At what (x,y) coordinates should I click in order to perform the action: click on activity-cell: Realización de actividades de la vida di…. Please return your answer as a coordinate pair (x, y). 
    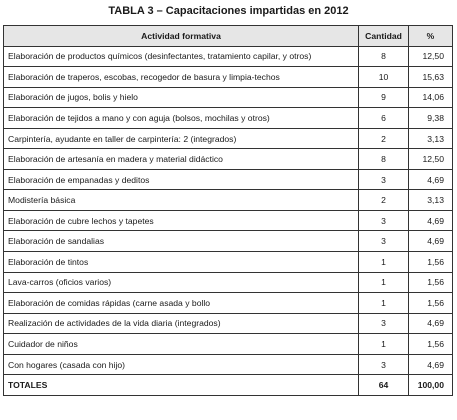
    Looking at the image, I should click on (181, 323).